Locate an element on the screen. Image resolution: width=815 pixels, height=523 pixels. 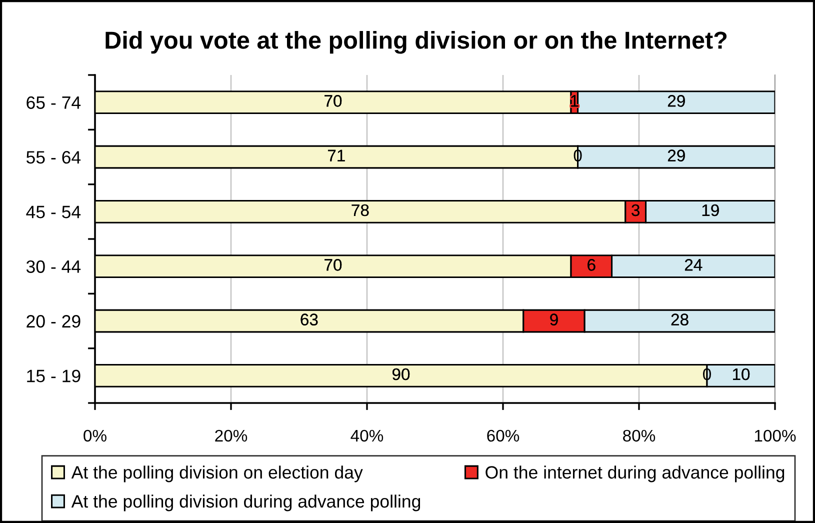
y-tick-label: 65 - 74 is located at coordinates (53, 102).